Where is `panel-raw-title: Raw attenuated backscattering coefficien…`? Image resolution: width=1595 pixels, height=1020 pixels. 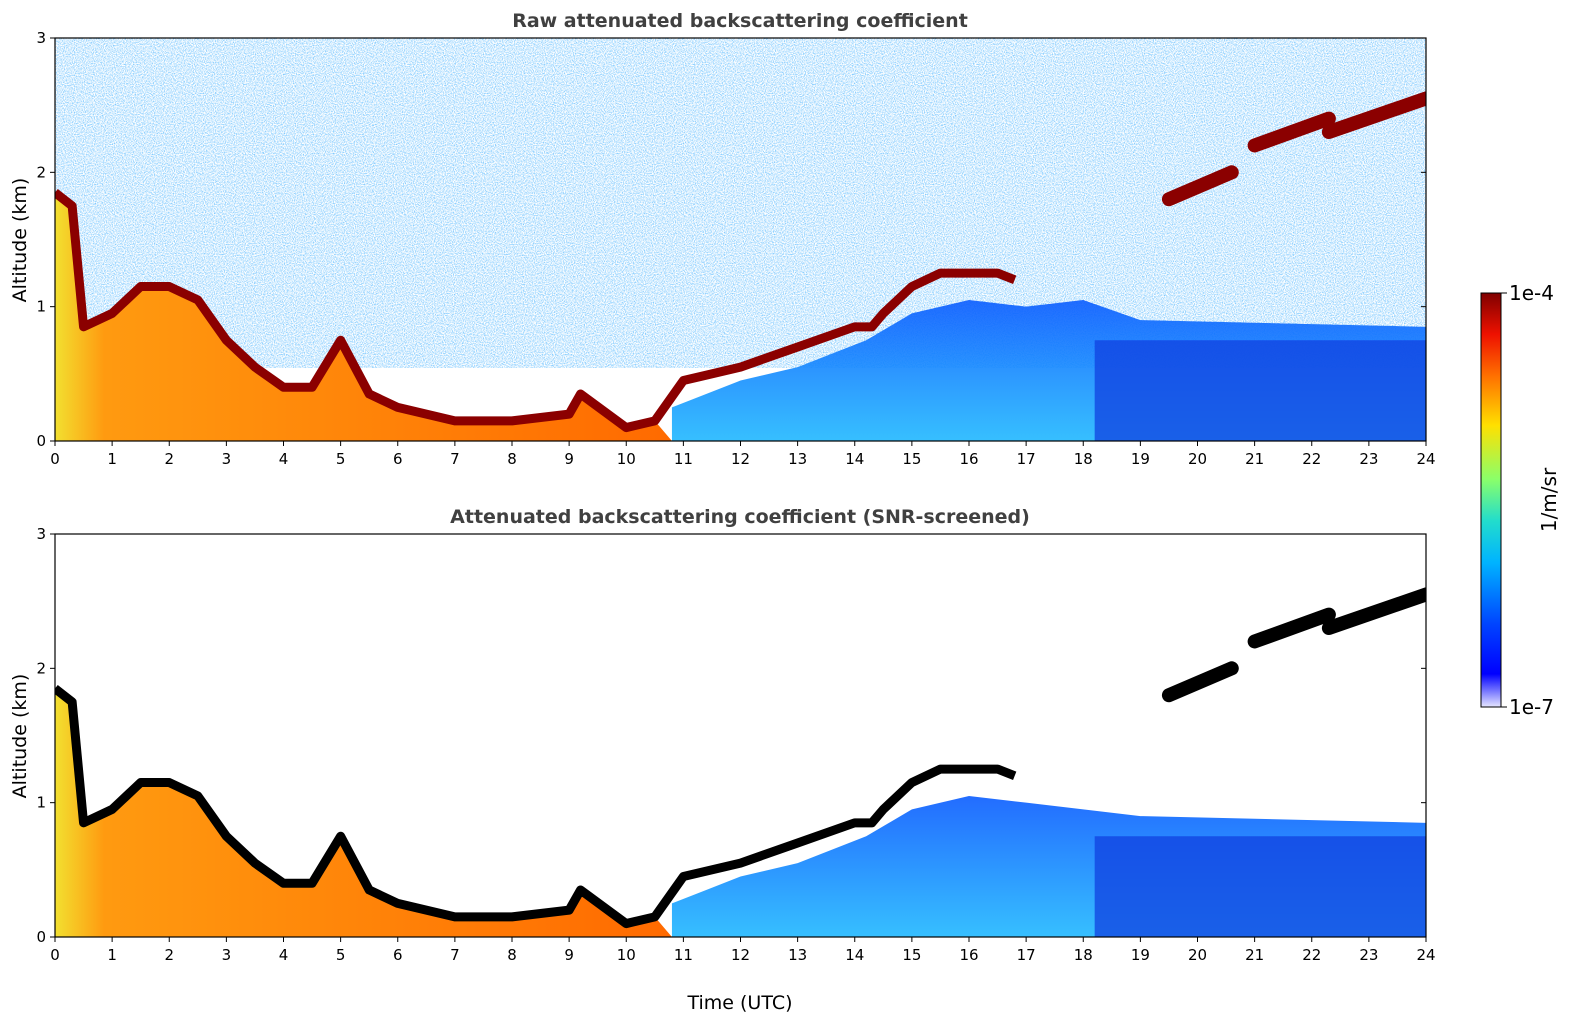 panel-raw-title: Raw attenuated backscattering coefficien… is located at coordinates (740, 21).